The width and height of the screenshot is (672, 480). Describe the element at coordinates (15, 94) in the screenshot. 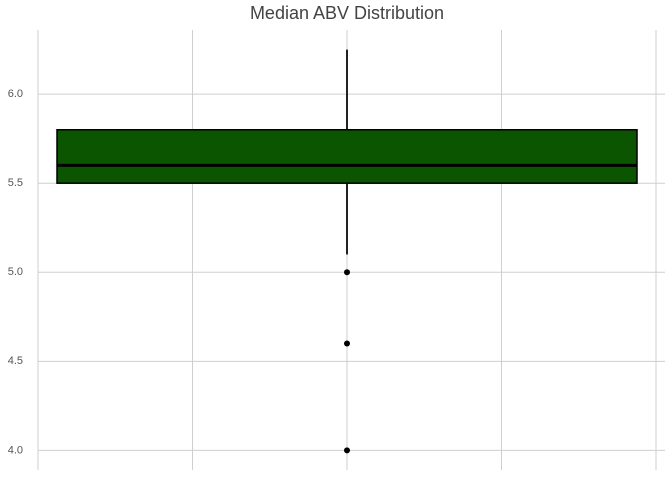

I see `y-tick-label: 6.0` at that location.